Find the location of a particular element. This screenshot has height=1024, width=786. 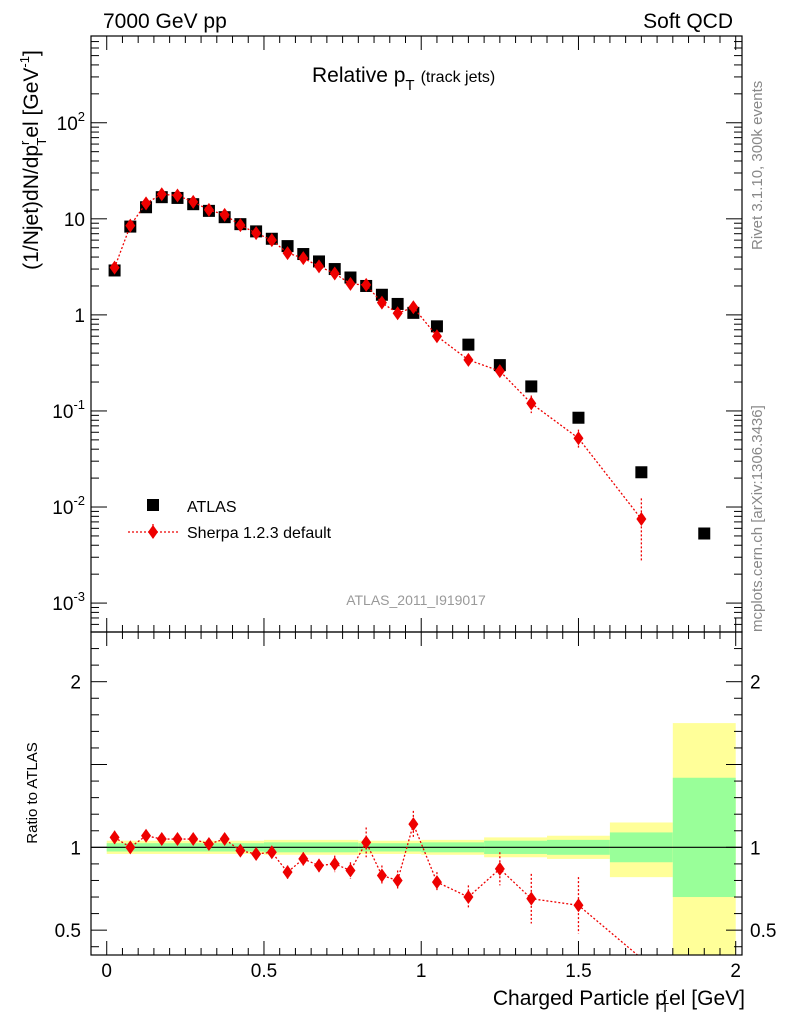

chart-title: Relative pT (track jets) is located at coordinates (403, 79).